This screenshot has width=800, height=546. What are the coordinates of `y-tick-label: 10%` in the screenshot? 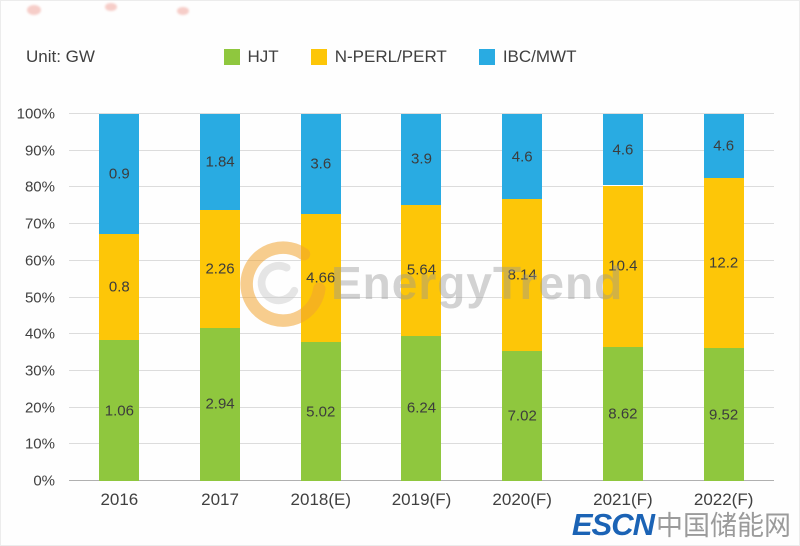 It's located at (39, 444).